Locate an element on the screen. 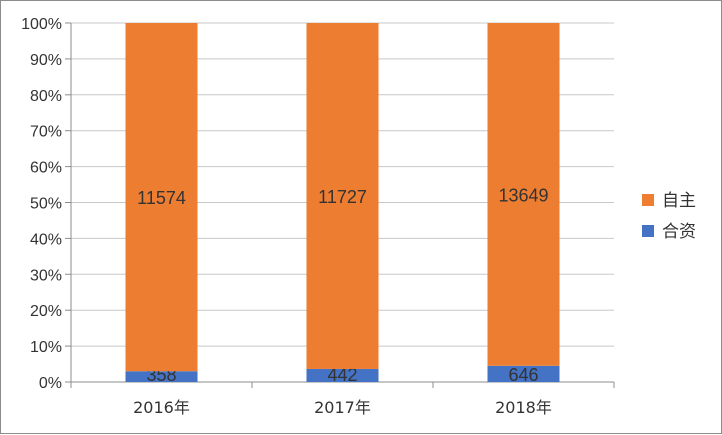 Image resolution: width=722 pixels, height=435 pixels. y-tick-label: 50% is located at coordinates (46, 204).